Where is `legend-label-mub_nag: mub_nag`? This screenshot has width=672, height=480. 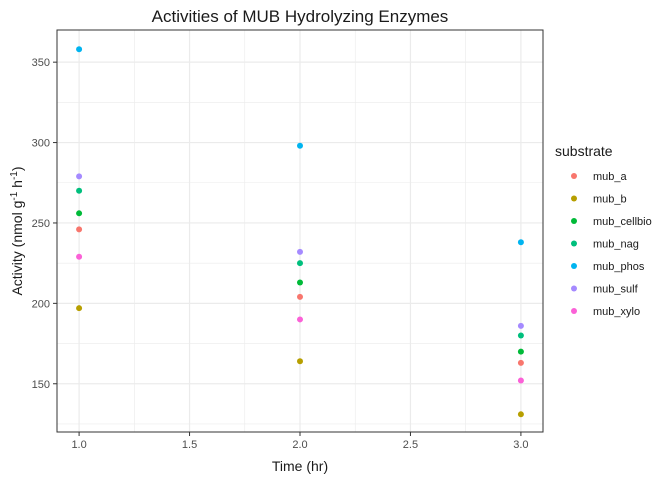
legend-label-mub_nag: mub_nag is located at coordinates (616, 245).